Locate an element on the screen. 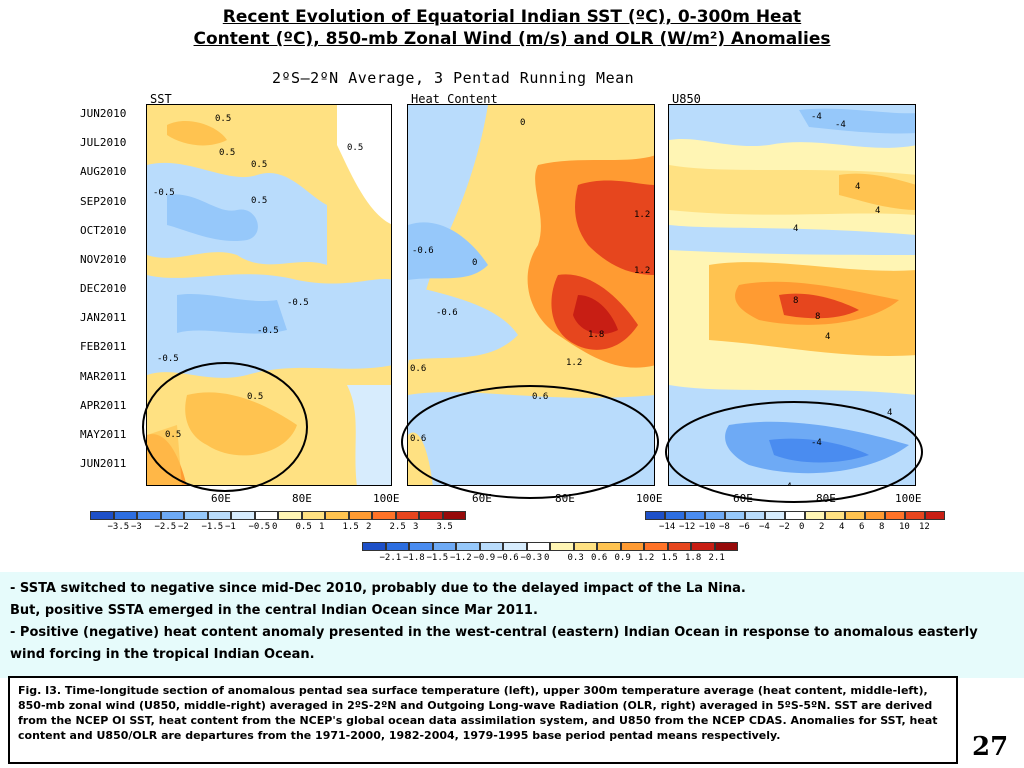 The image size is (1024, 768). colorbar-label: 10 is located at coordinates (904, 527).